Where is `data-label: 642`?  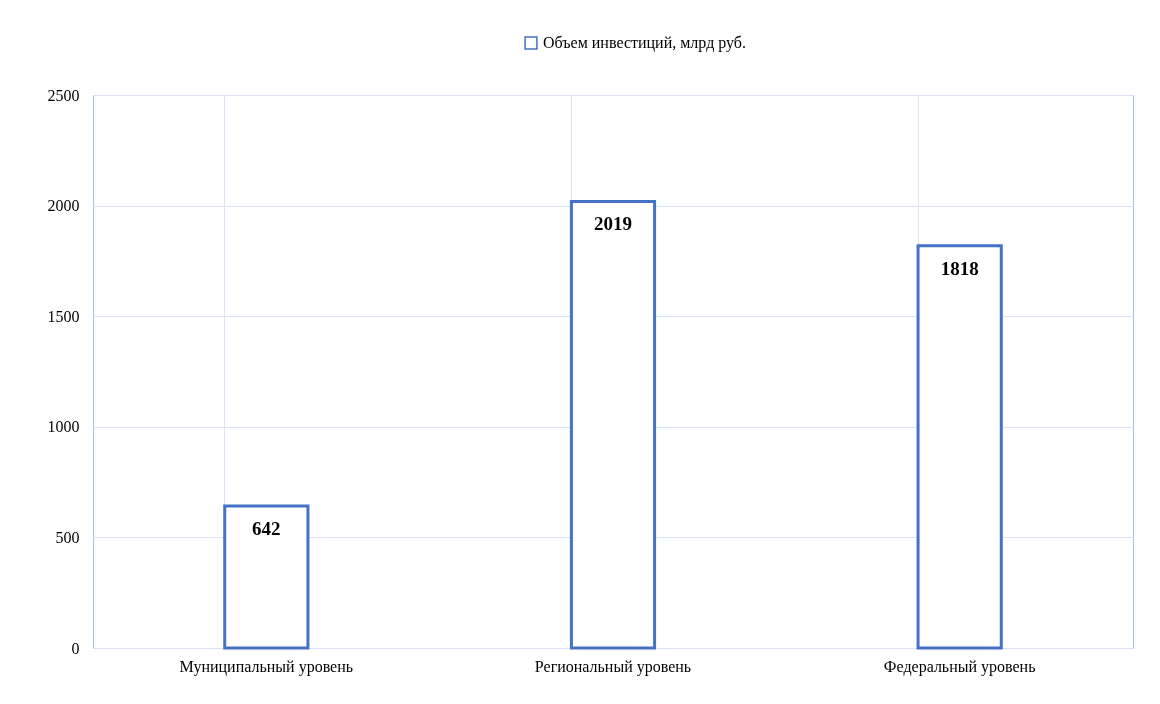 data-label: 642 is located at coordinates (266, 528).